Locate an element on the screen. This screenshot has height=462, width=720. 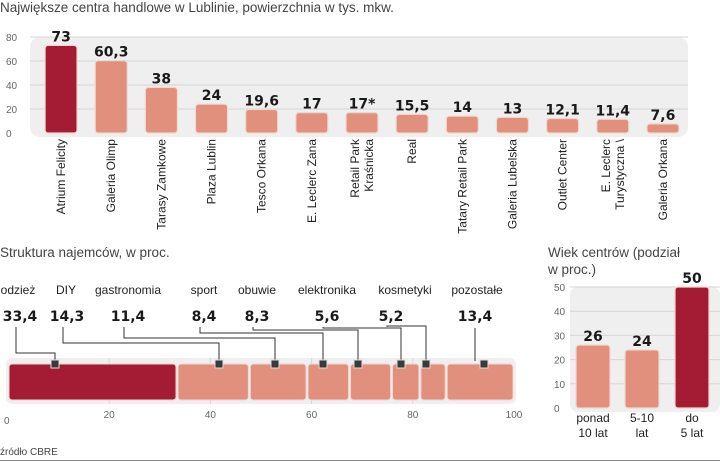
value-label: 17* is located at coordinates (362, 105).